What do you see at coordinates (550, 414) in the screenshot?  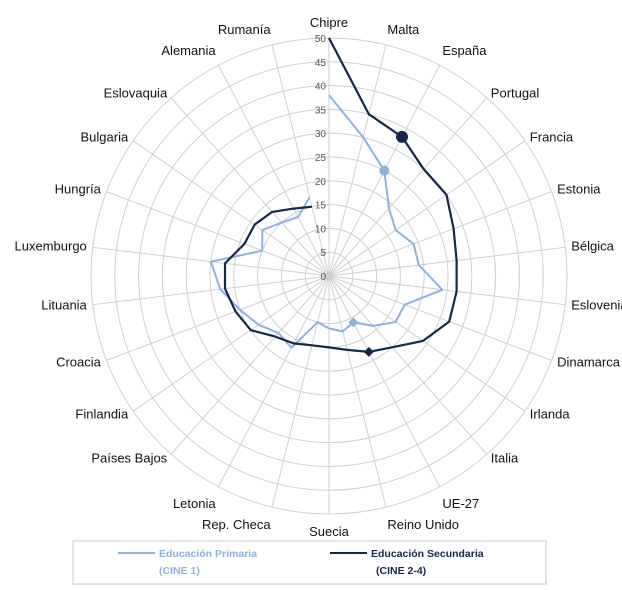 I see `category-label: Irlanda` at bounding box center [550, 414].